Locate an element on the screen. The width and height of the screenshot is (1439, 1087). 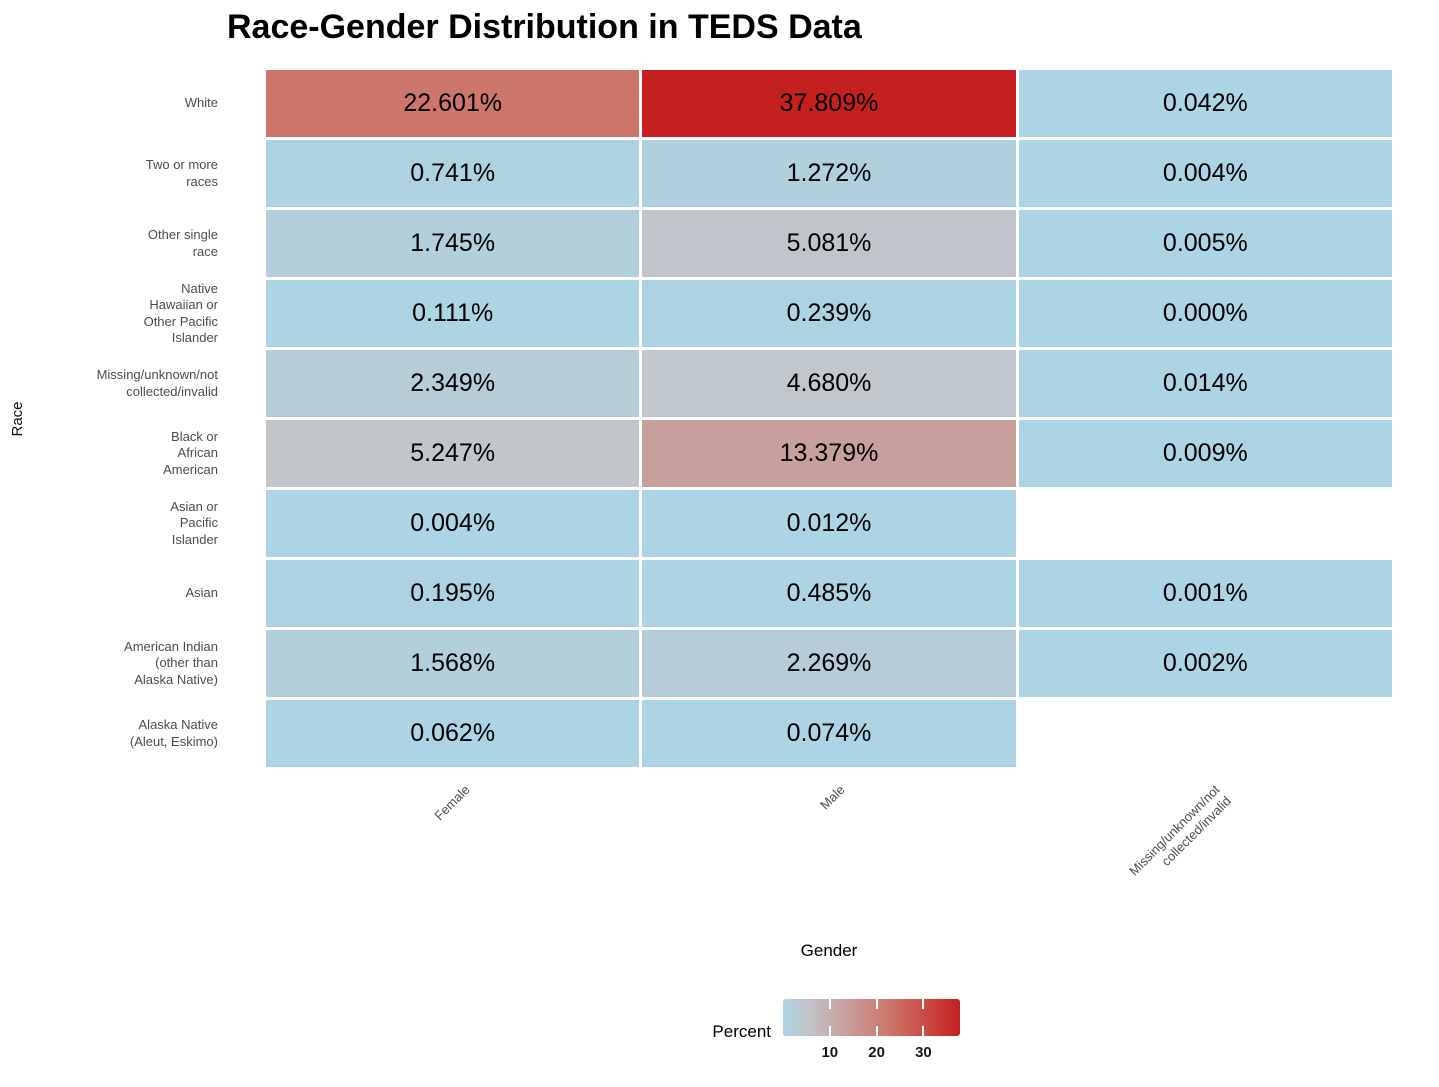
heatmap-cell: 0.002% is located at coordinates (1205, 663).